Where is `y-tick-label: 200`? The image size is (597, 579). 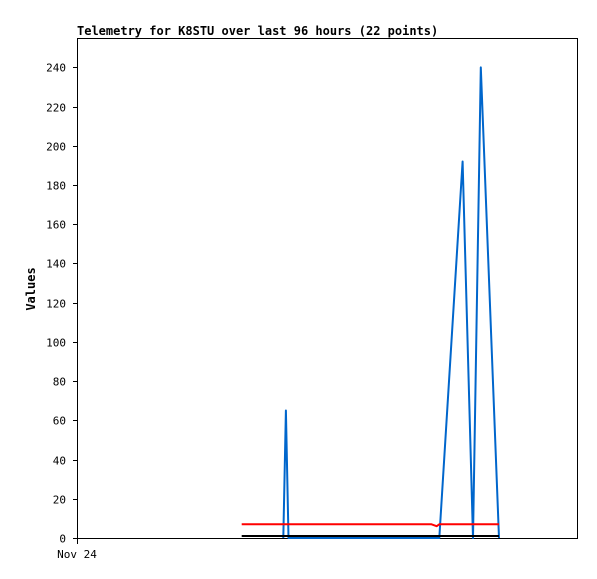 y-tick-label: 200 is located at coordinates (56, 147).